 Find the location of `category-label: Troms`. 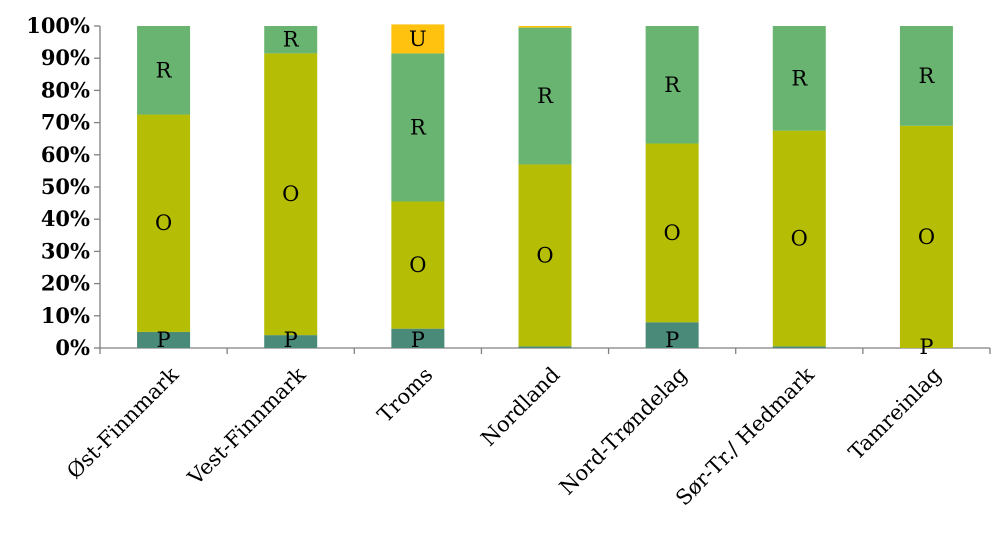

category-label: Troms is located at coordinates (405, 395).